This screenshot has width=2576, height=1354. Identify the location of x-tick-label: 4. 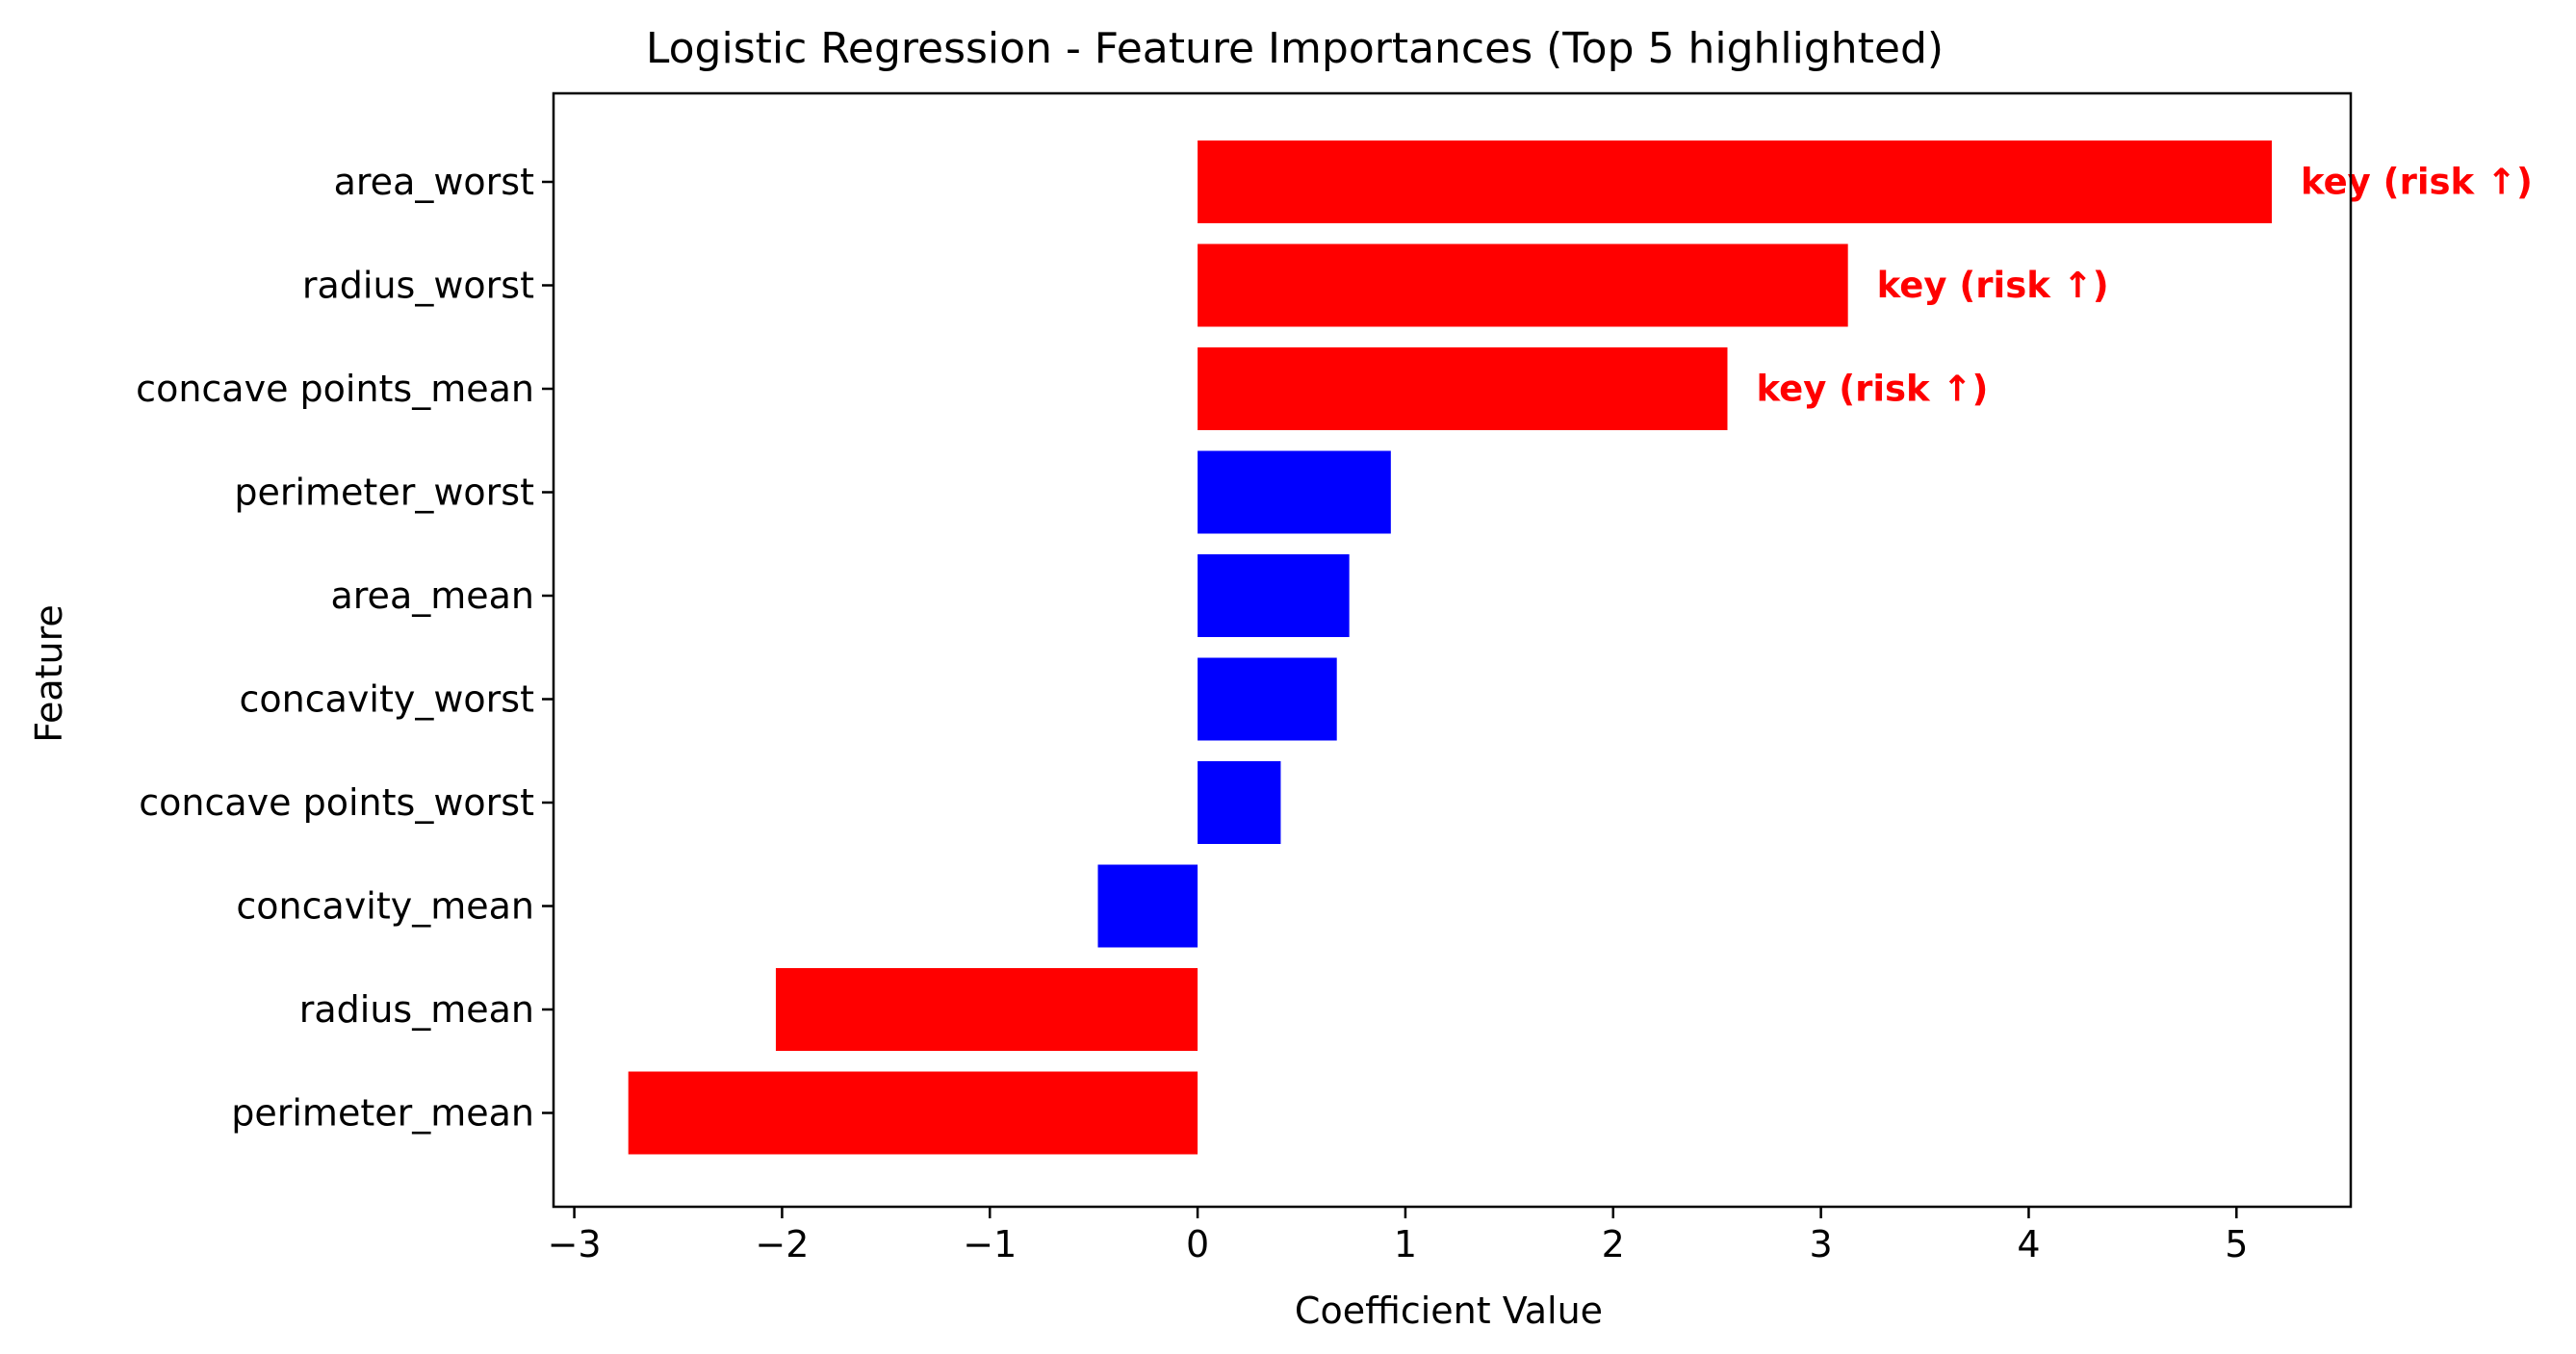
(2028, 1244).